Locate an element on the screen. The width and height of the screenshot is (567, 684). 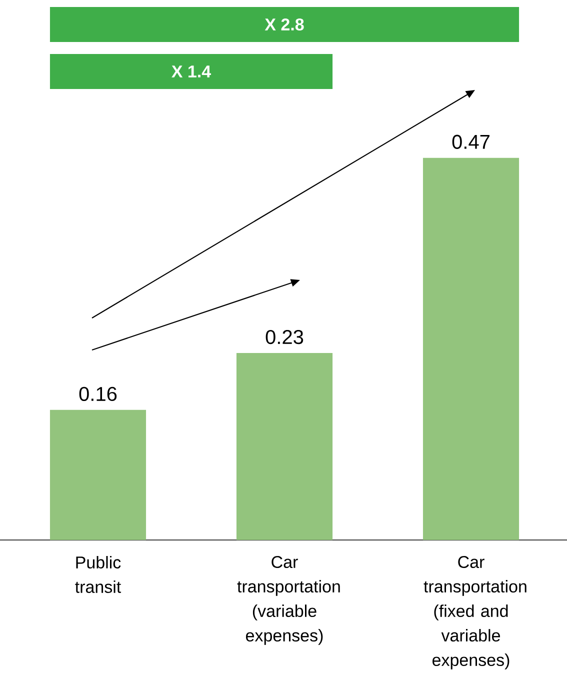
data-label: 0.23 is located at coordinates (285, 337).